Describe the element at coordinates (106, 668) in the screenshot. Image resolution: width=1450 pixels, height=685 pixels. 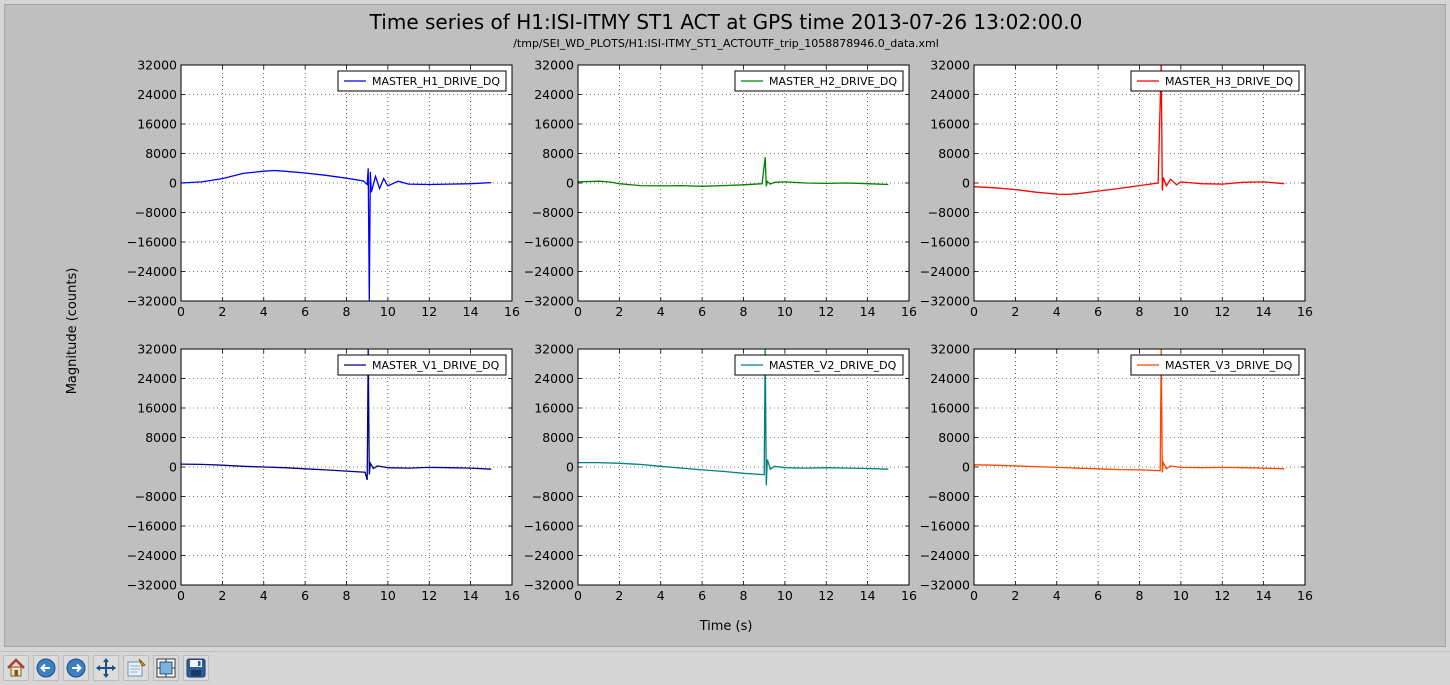
I see `pan-button` at that location.